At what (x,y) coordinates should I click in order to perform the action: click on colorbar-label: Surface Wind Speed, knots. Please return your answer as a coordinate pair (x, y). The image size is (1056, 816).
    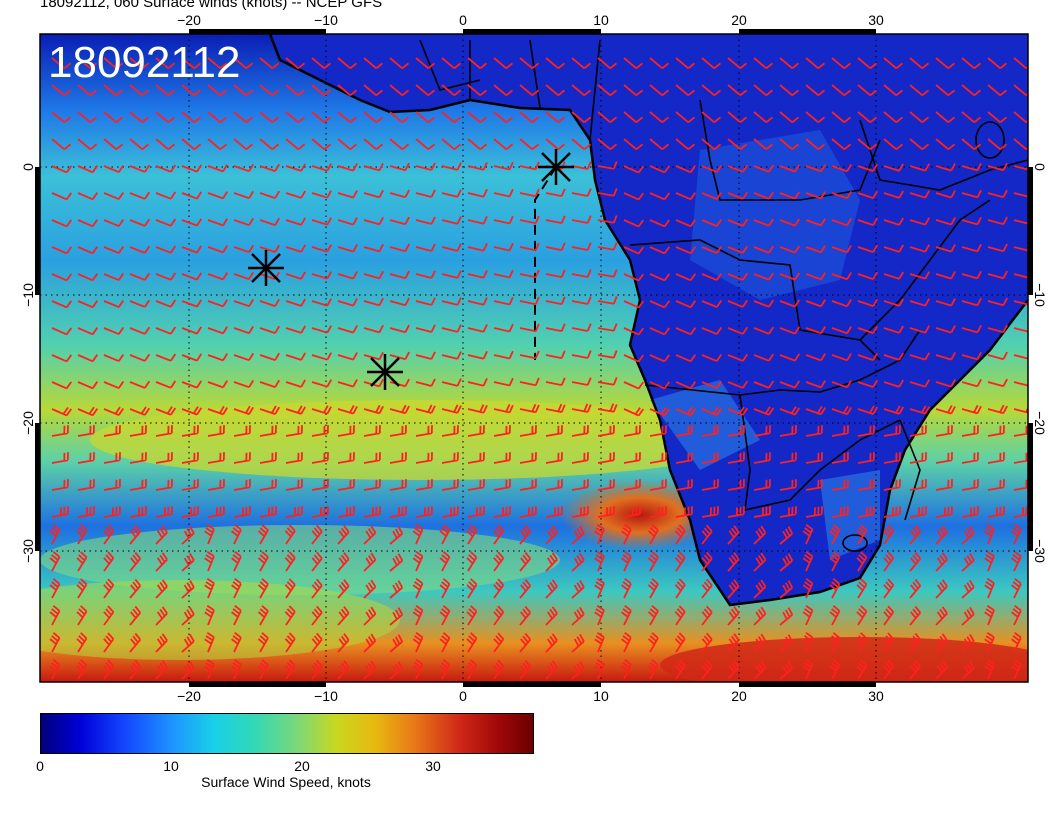
    Looking at the image, I should click on (286, 782).